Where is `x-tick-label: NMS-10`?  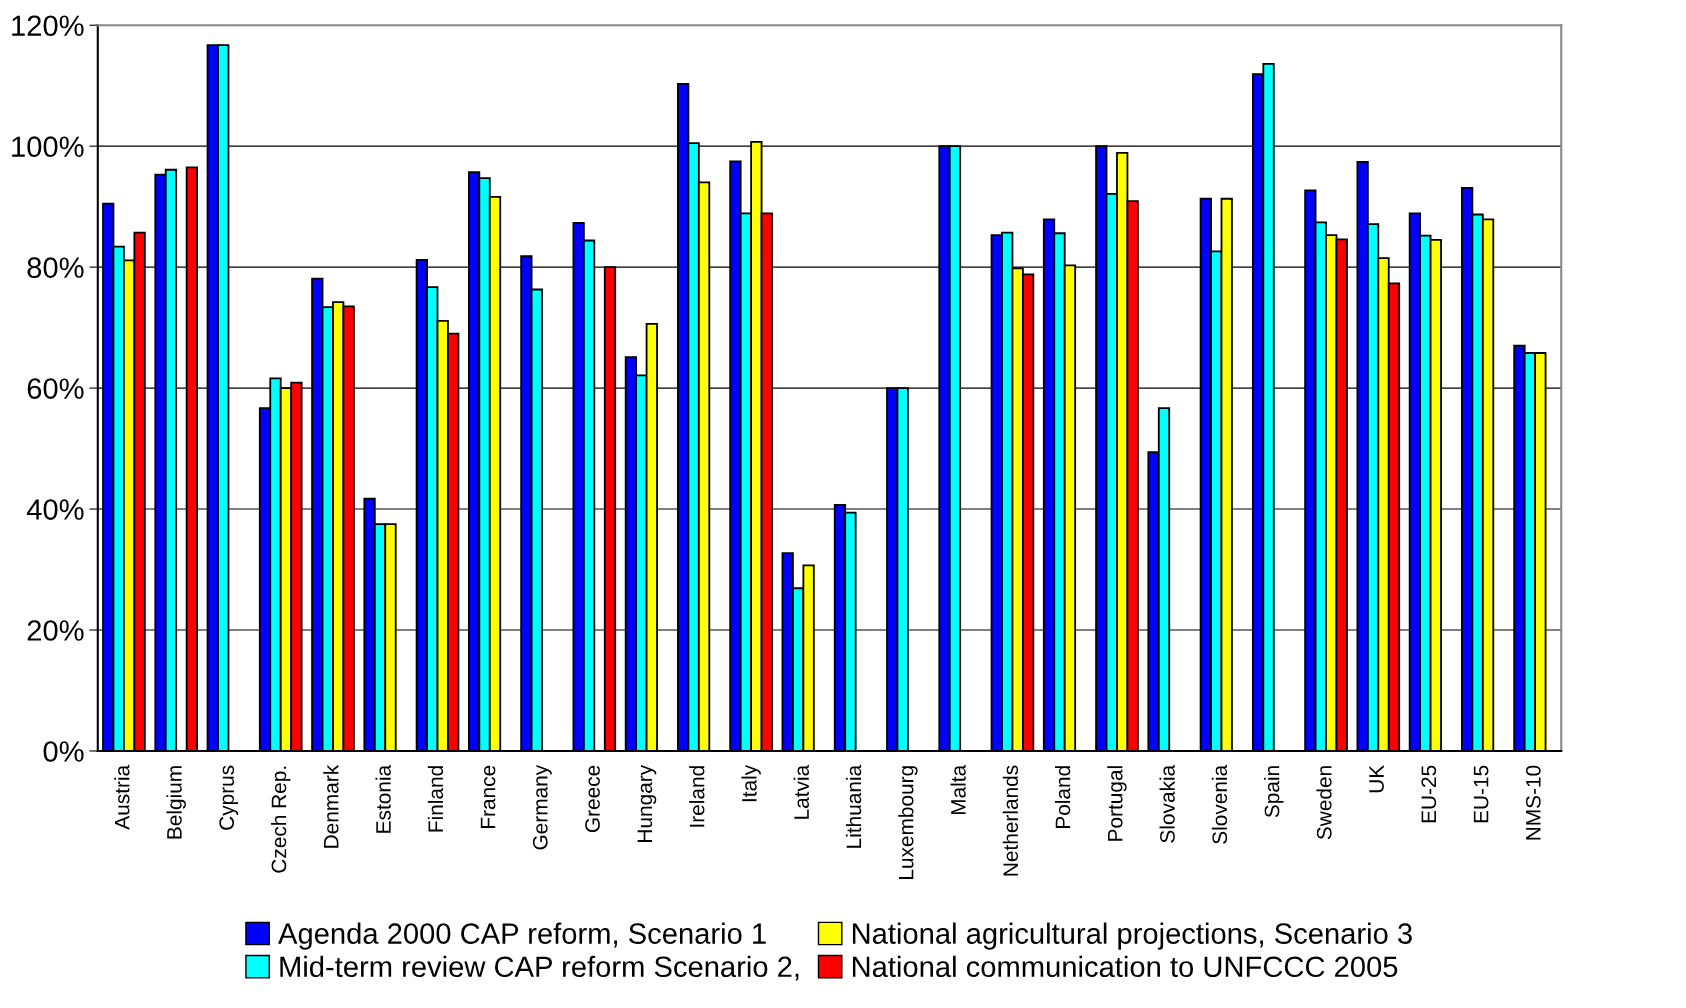 x-tick-label: NMS-10 is located at coordinates (1533, 802).